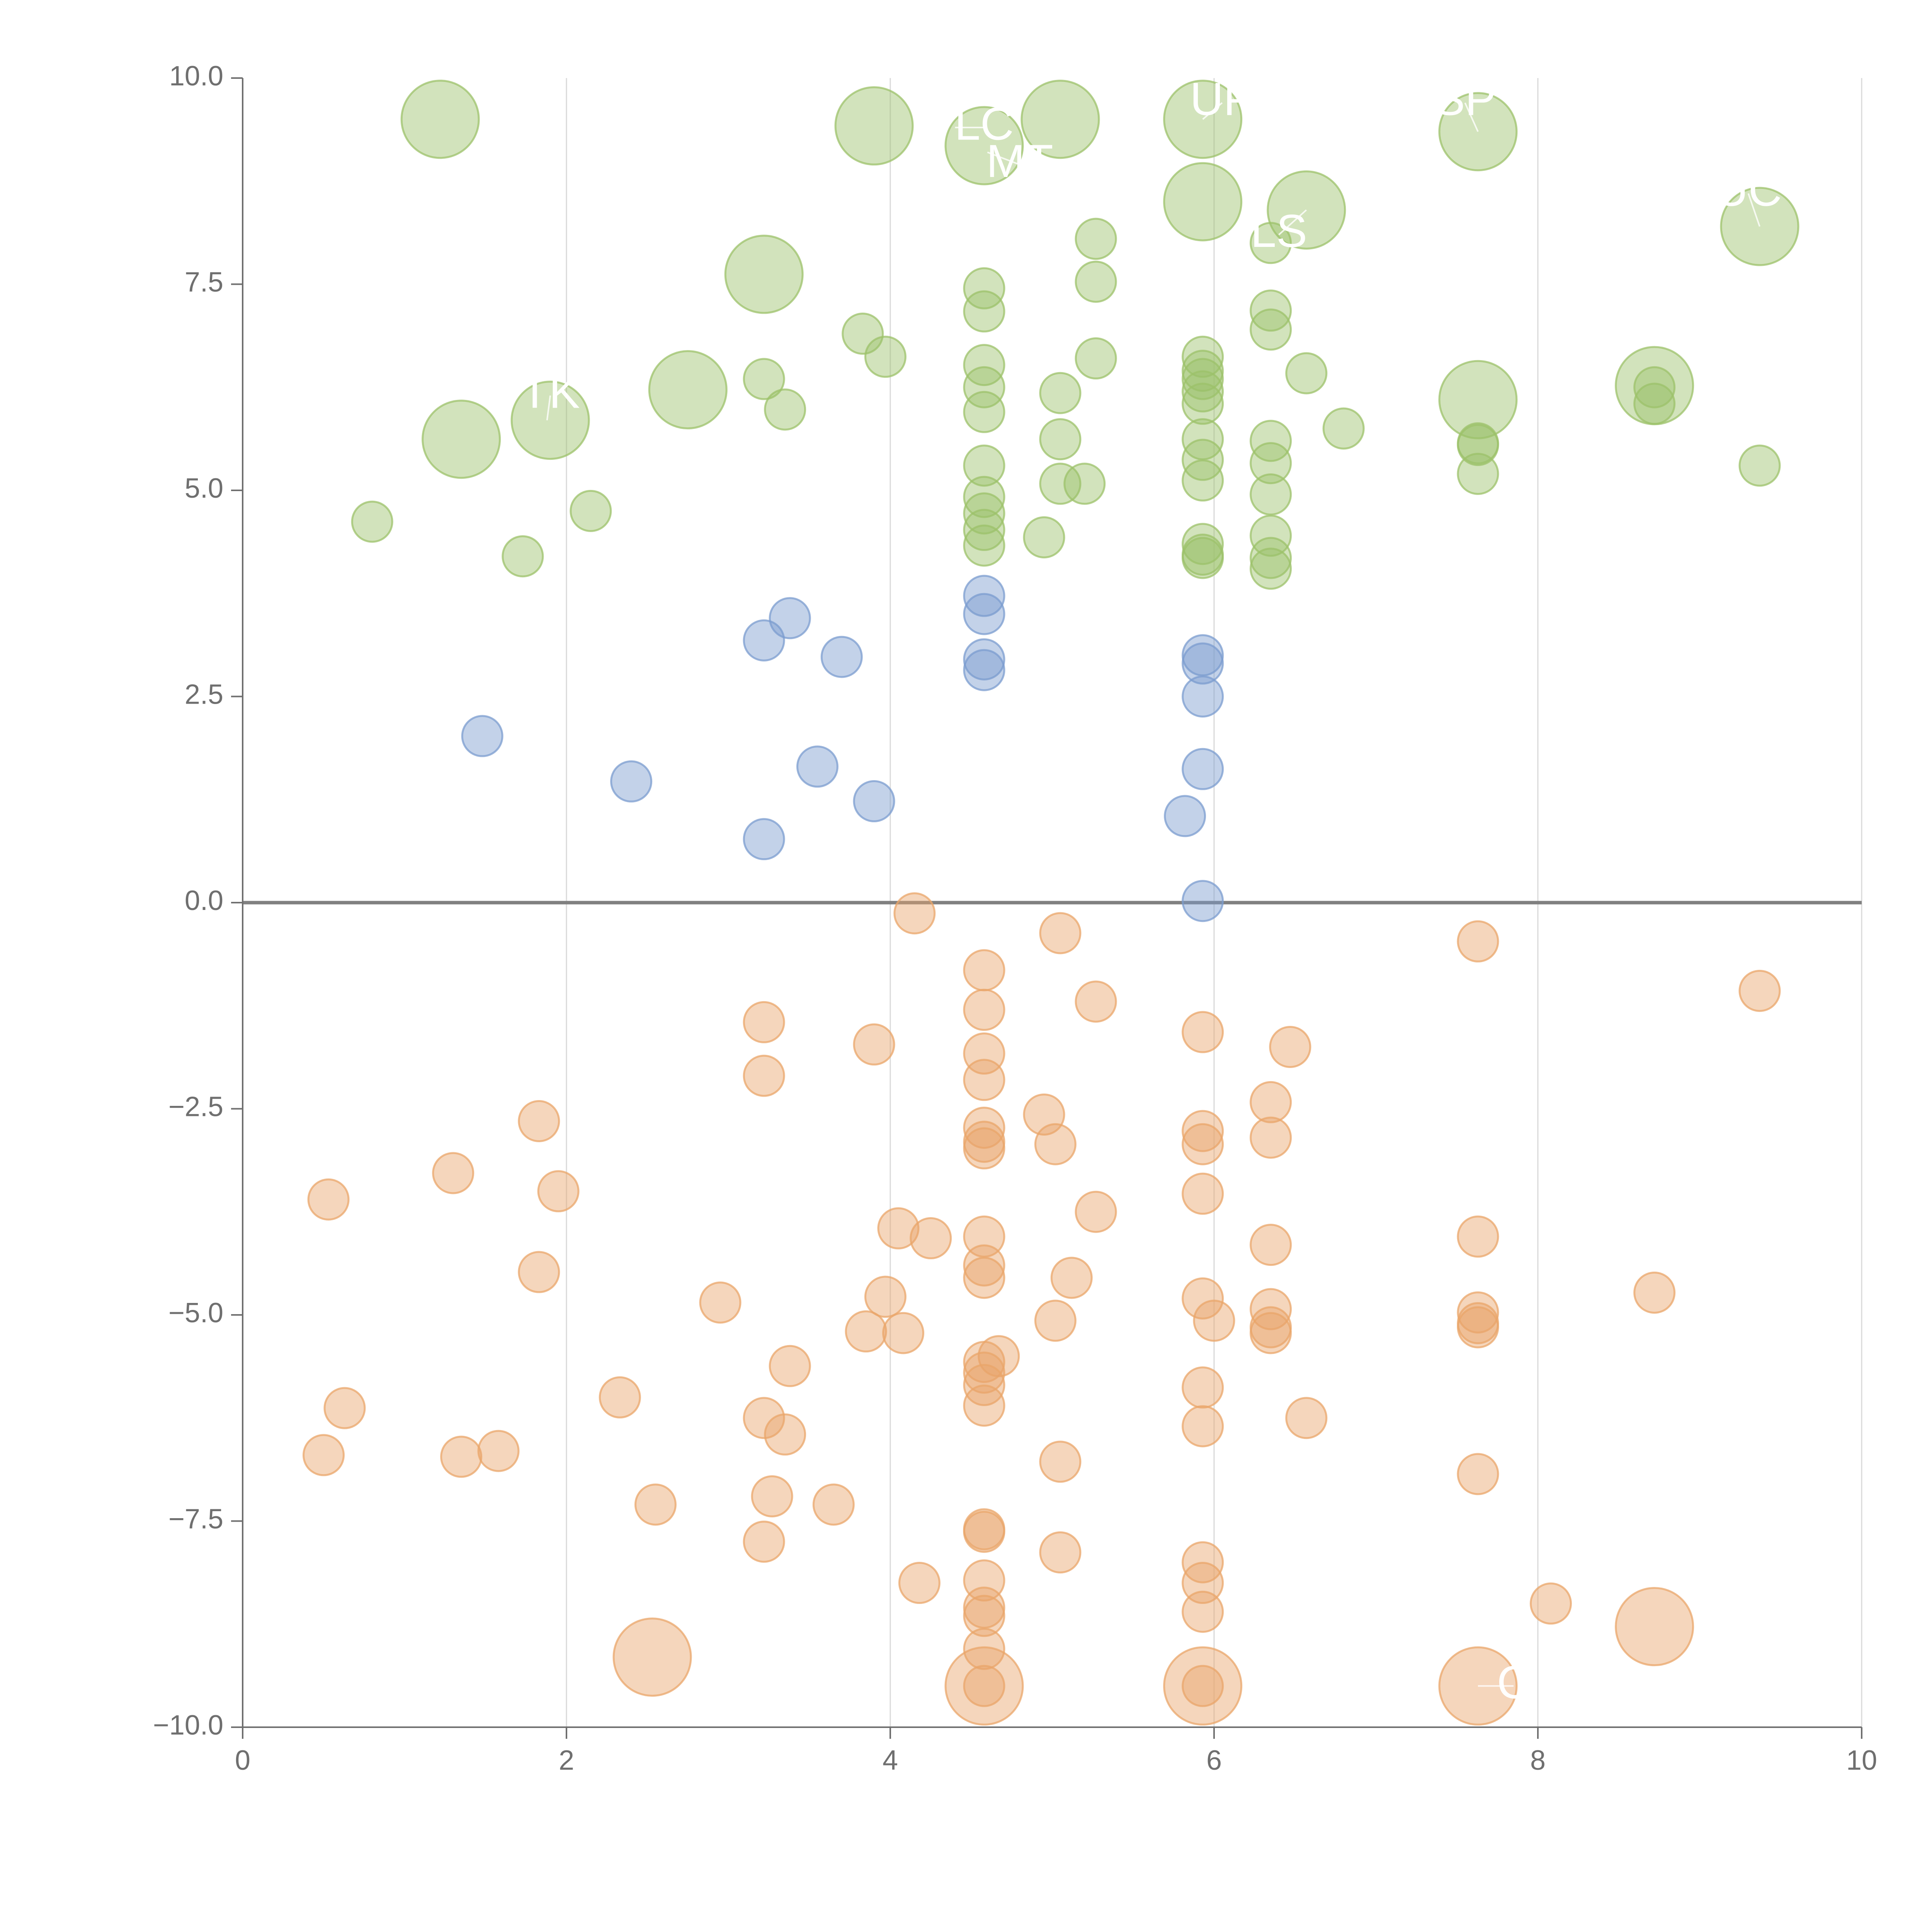 The width and height of the screenshot is (1932, 1932). I want to click on point-label: C, so click(1514, 1682).